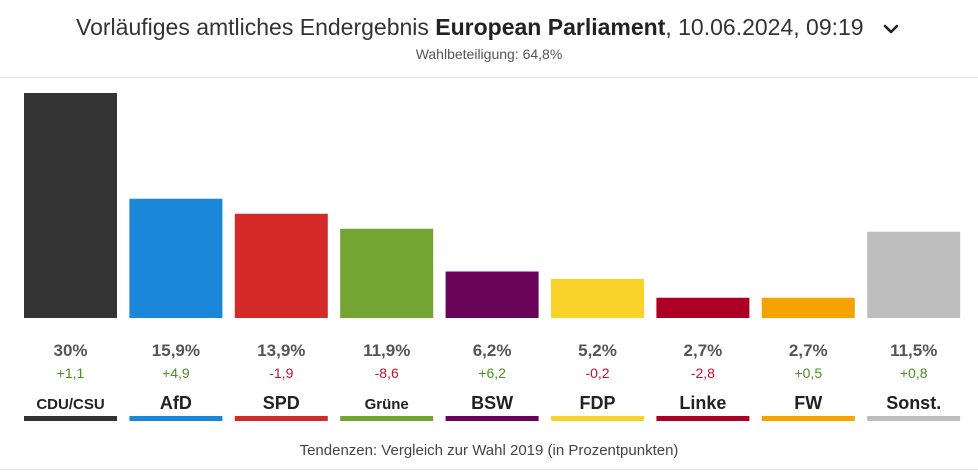  I want to click on change-label-4: +6,2, so click(492, 373).